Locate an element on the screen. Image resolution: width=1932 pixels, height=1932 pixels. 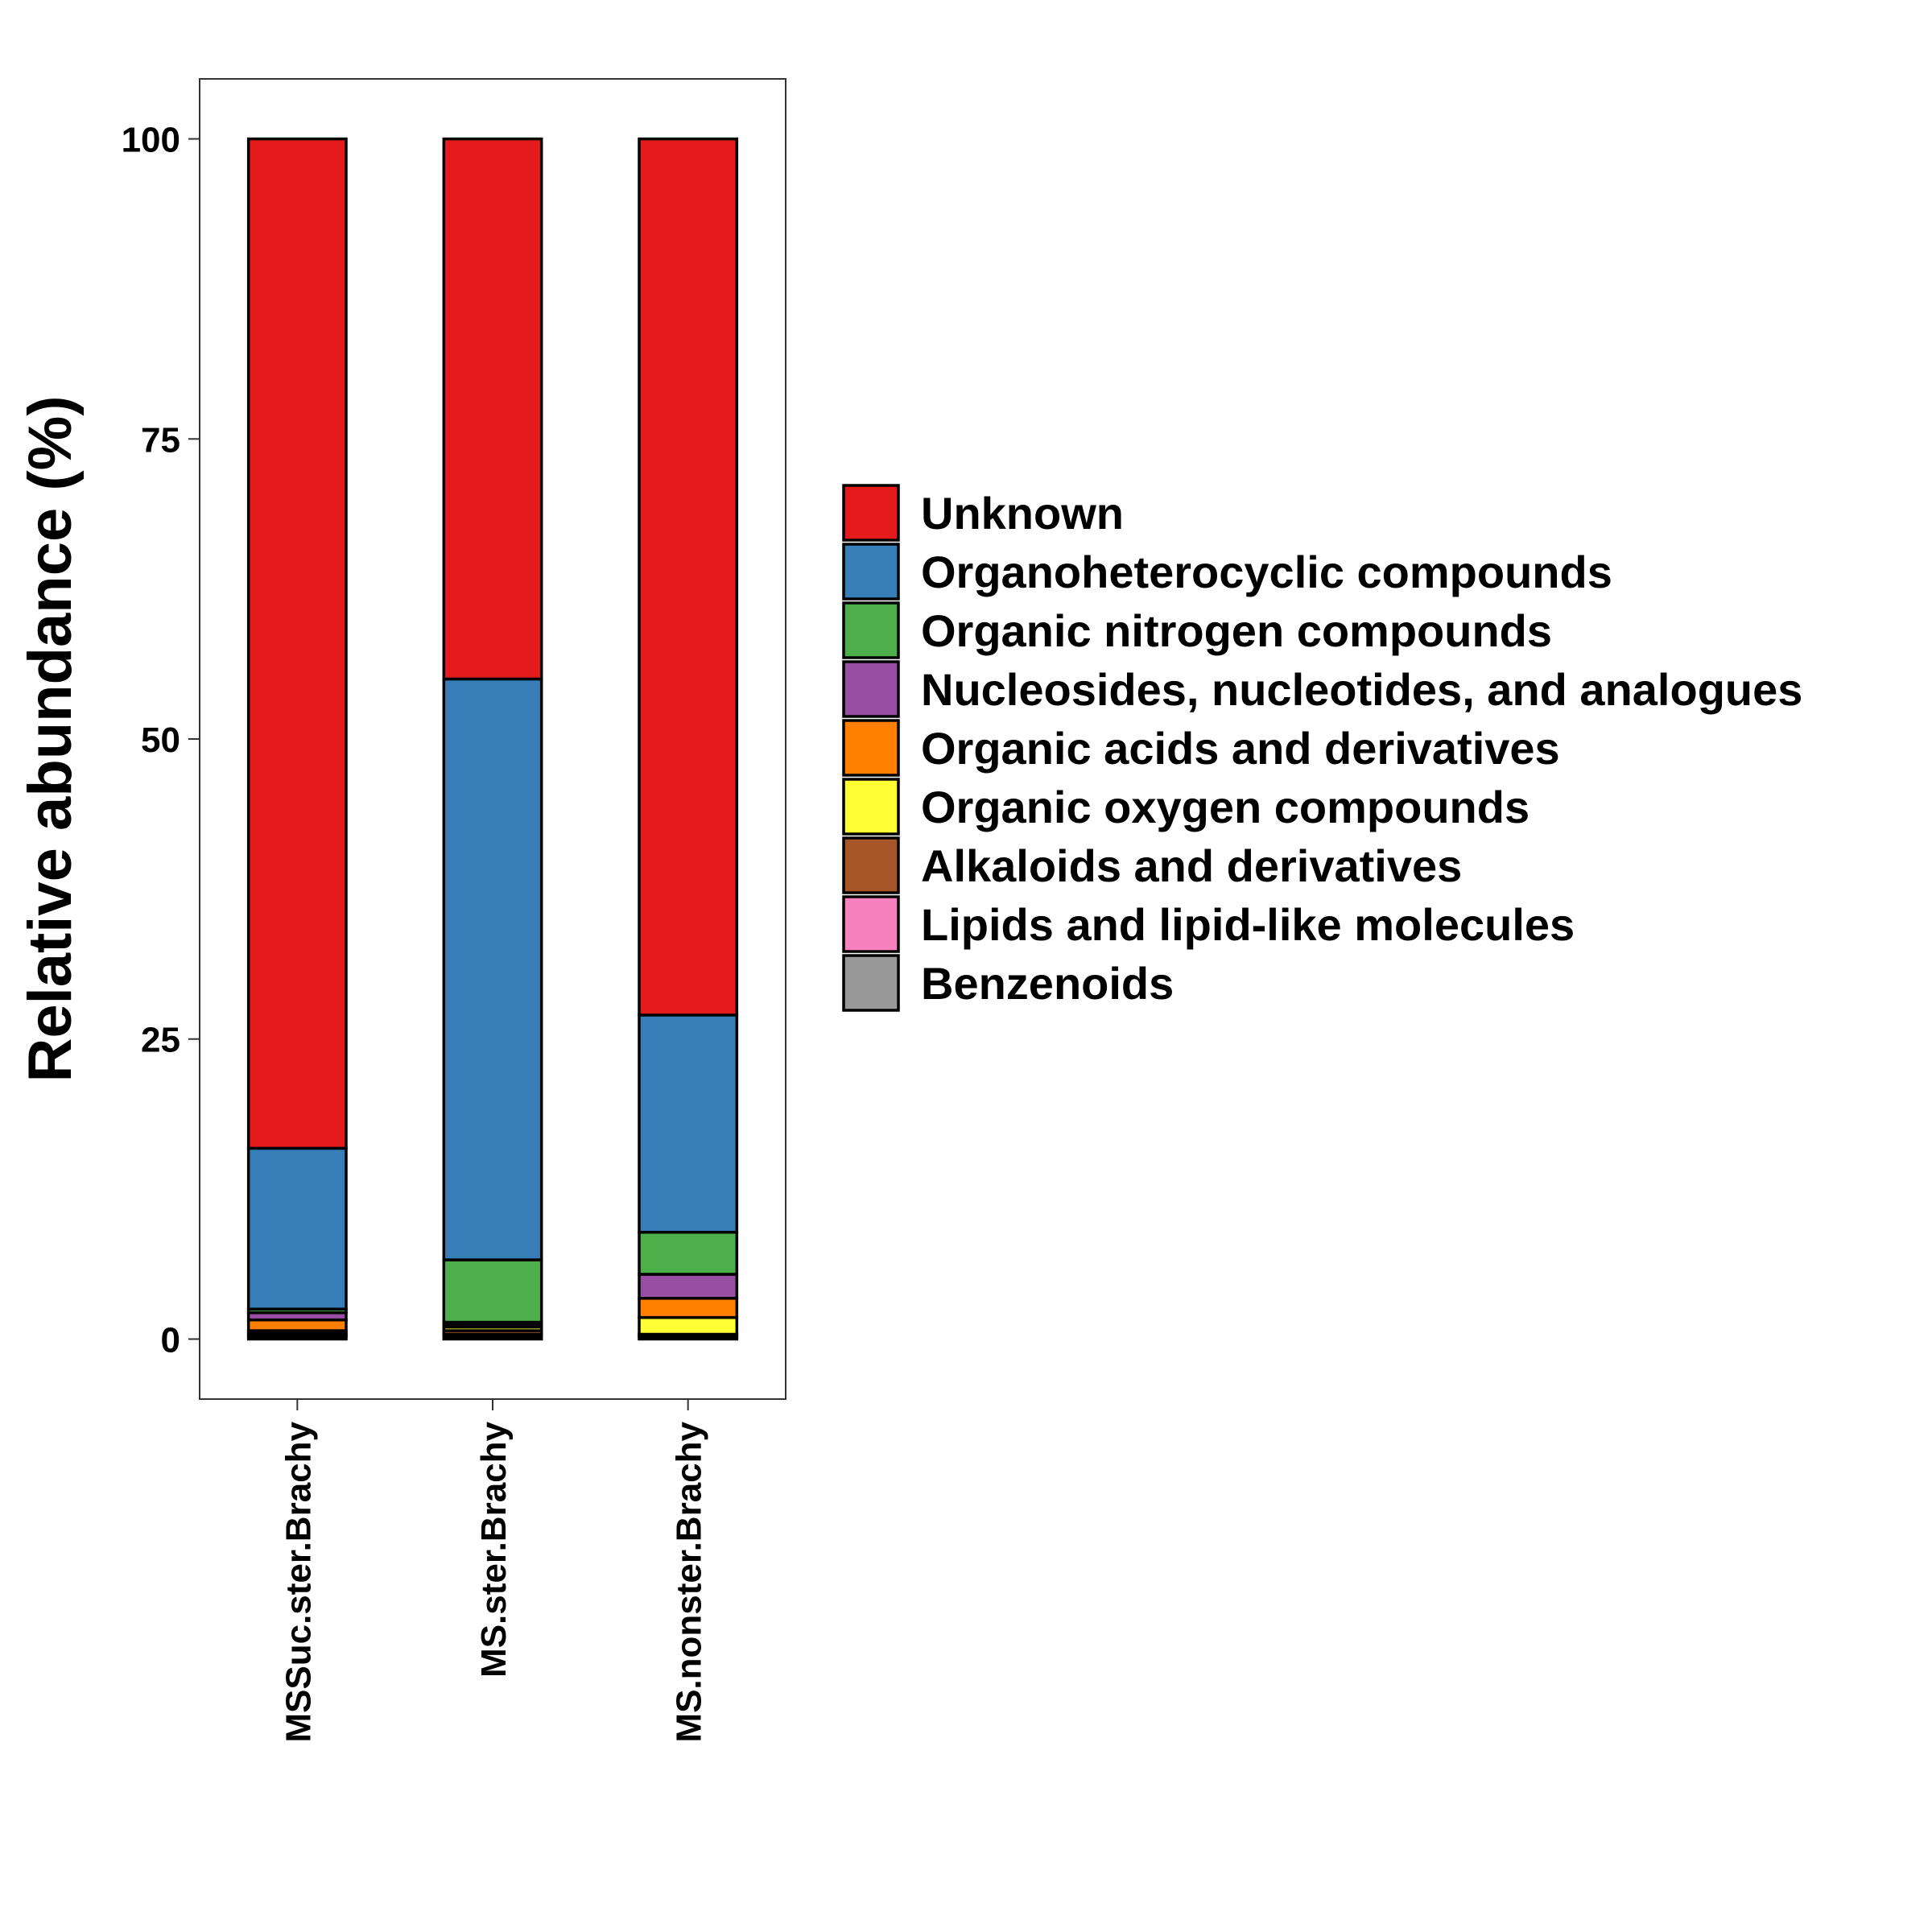
legend-label-organic-acids-and-derivatives: Organic acids and derivatives is located at coordinates (1240, 748).